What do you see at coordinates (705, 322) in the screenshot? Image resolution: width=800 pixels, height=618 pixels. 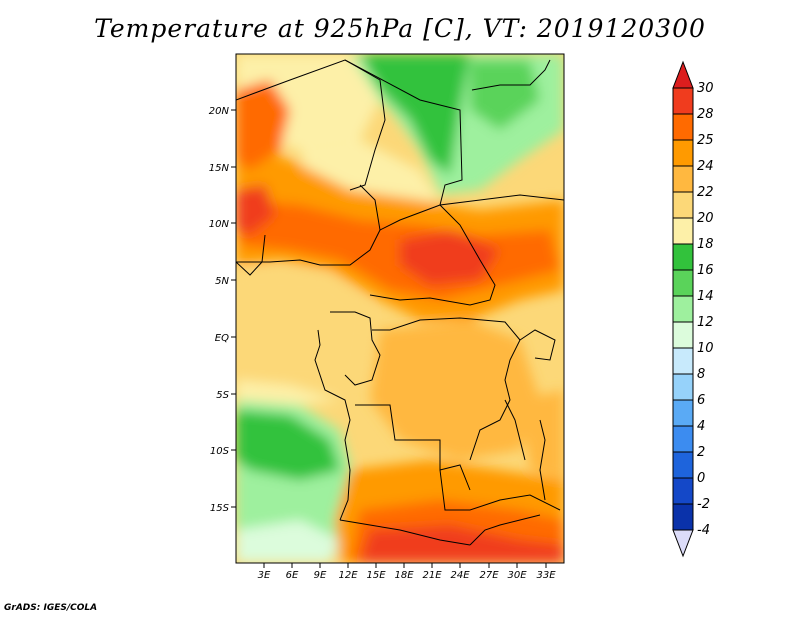 I see `colorbar-label: 12` at bounding box center [705, 322].